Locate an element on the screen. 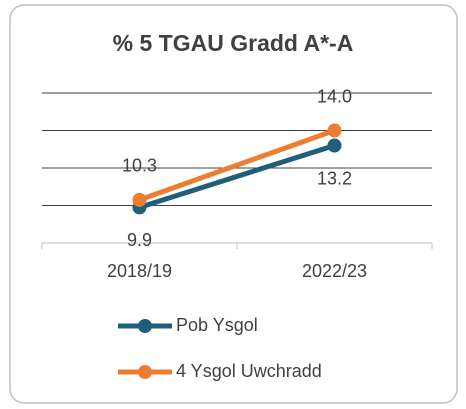 This screenshot has height=409, width=466. chart-title: % 5 TGAU Gradd A*-A is located at coordinates (233, 43).